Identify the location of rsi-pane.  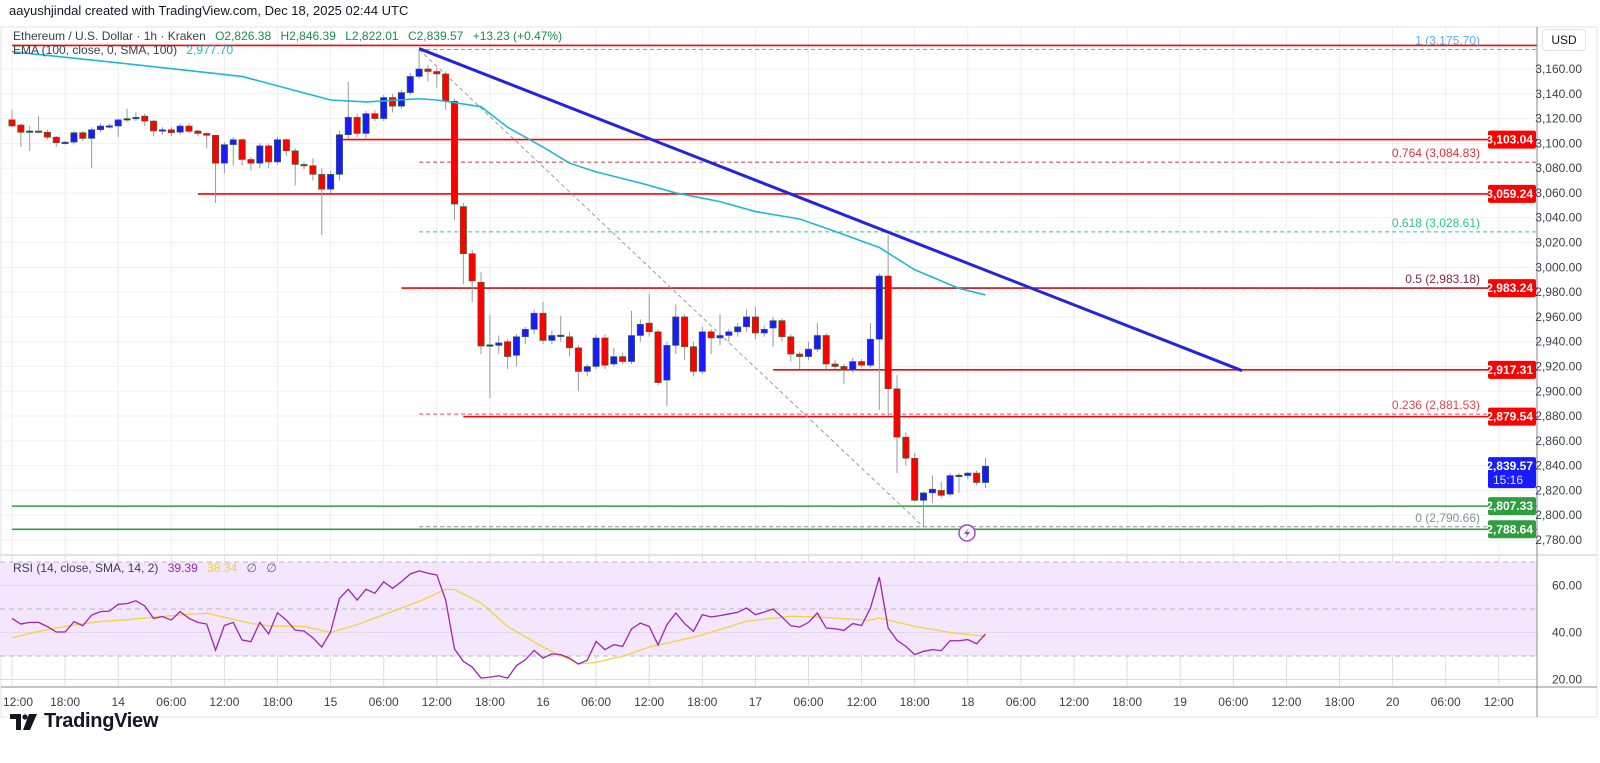
(768, 620).